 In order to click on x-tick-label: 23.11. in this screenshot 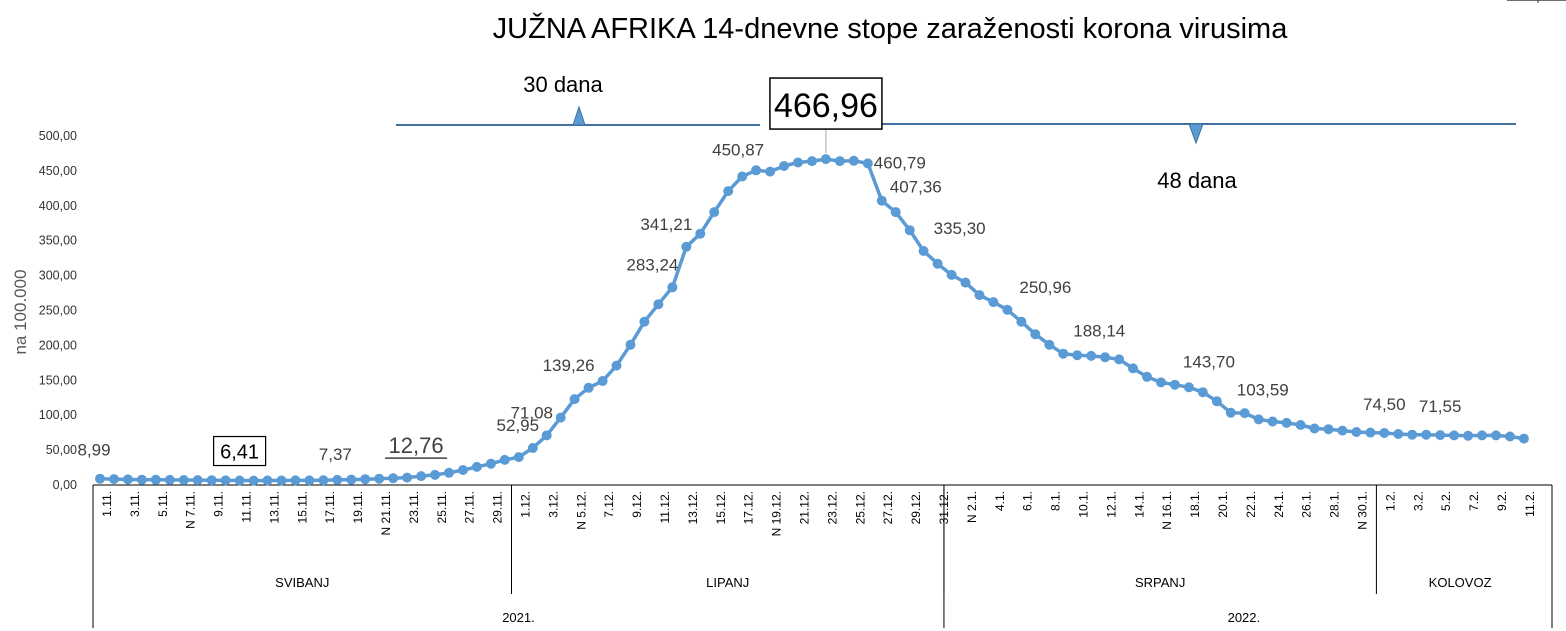, I will do `click(414, 507)`.